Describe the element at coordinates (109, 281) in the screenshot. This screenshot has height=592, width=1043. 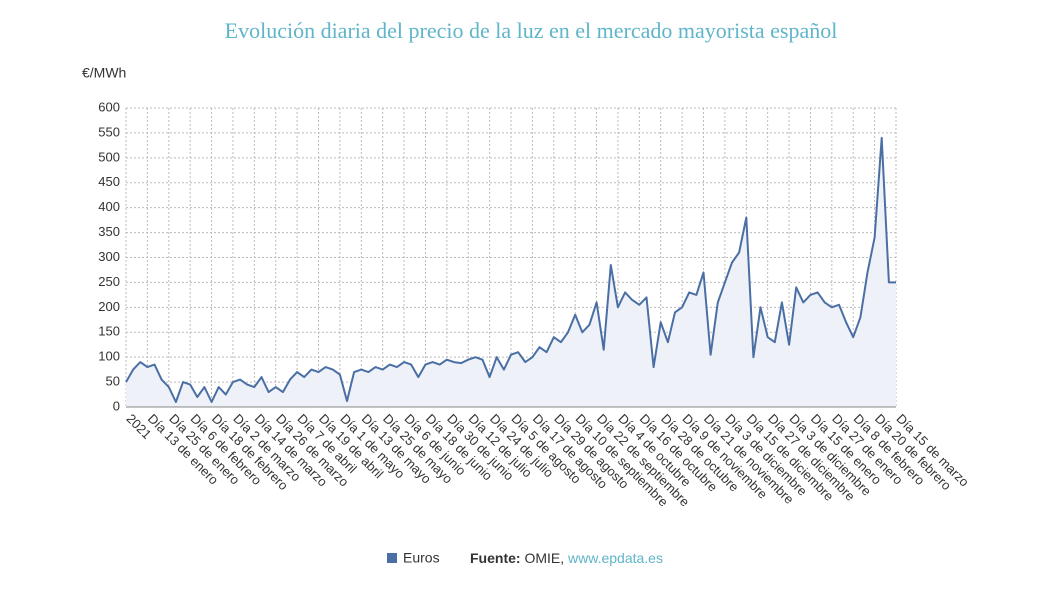
I see `y-tick-label: 250` at that location.